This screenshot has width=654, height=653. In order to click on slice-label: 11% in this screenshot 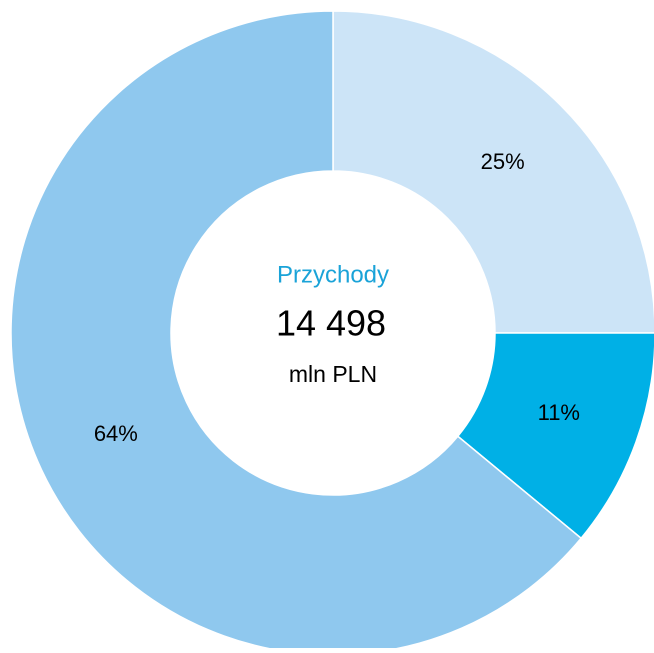, I will do `click(559, 412)`.